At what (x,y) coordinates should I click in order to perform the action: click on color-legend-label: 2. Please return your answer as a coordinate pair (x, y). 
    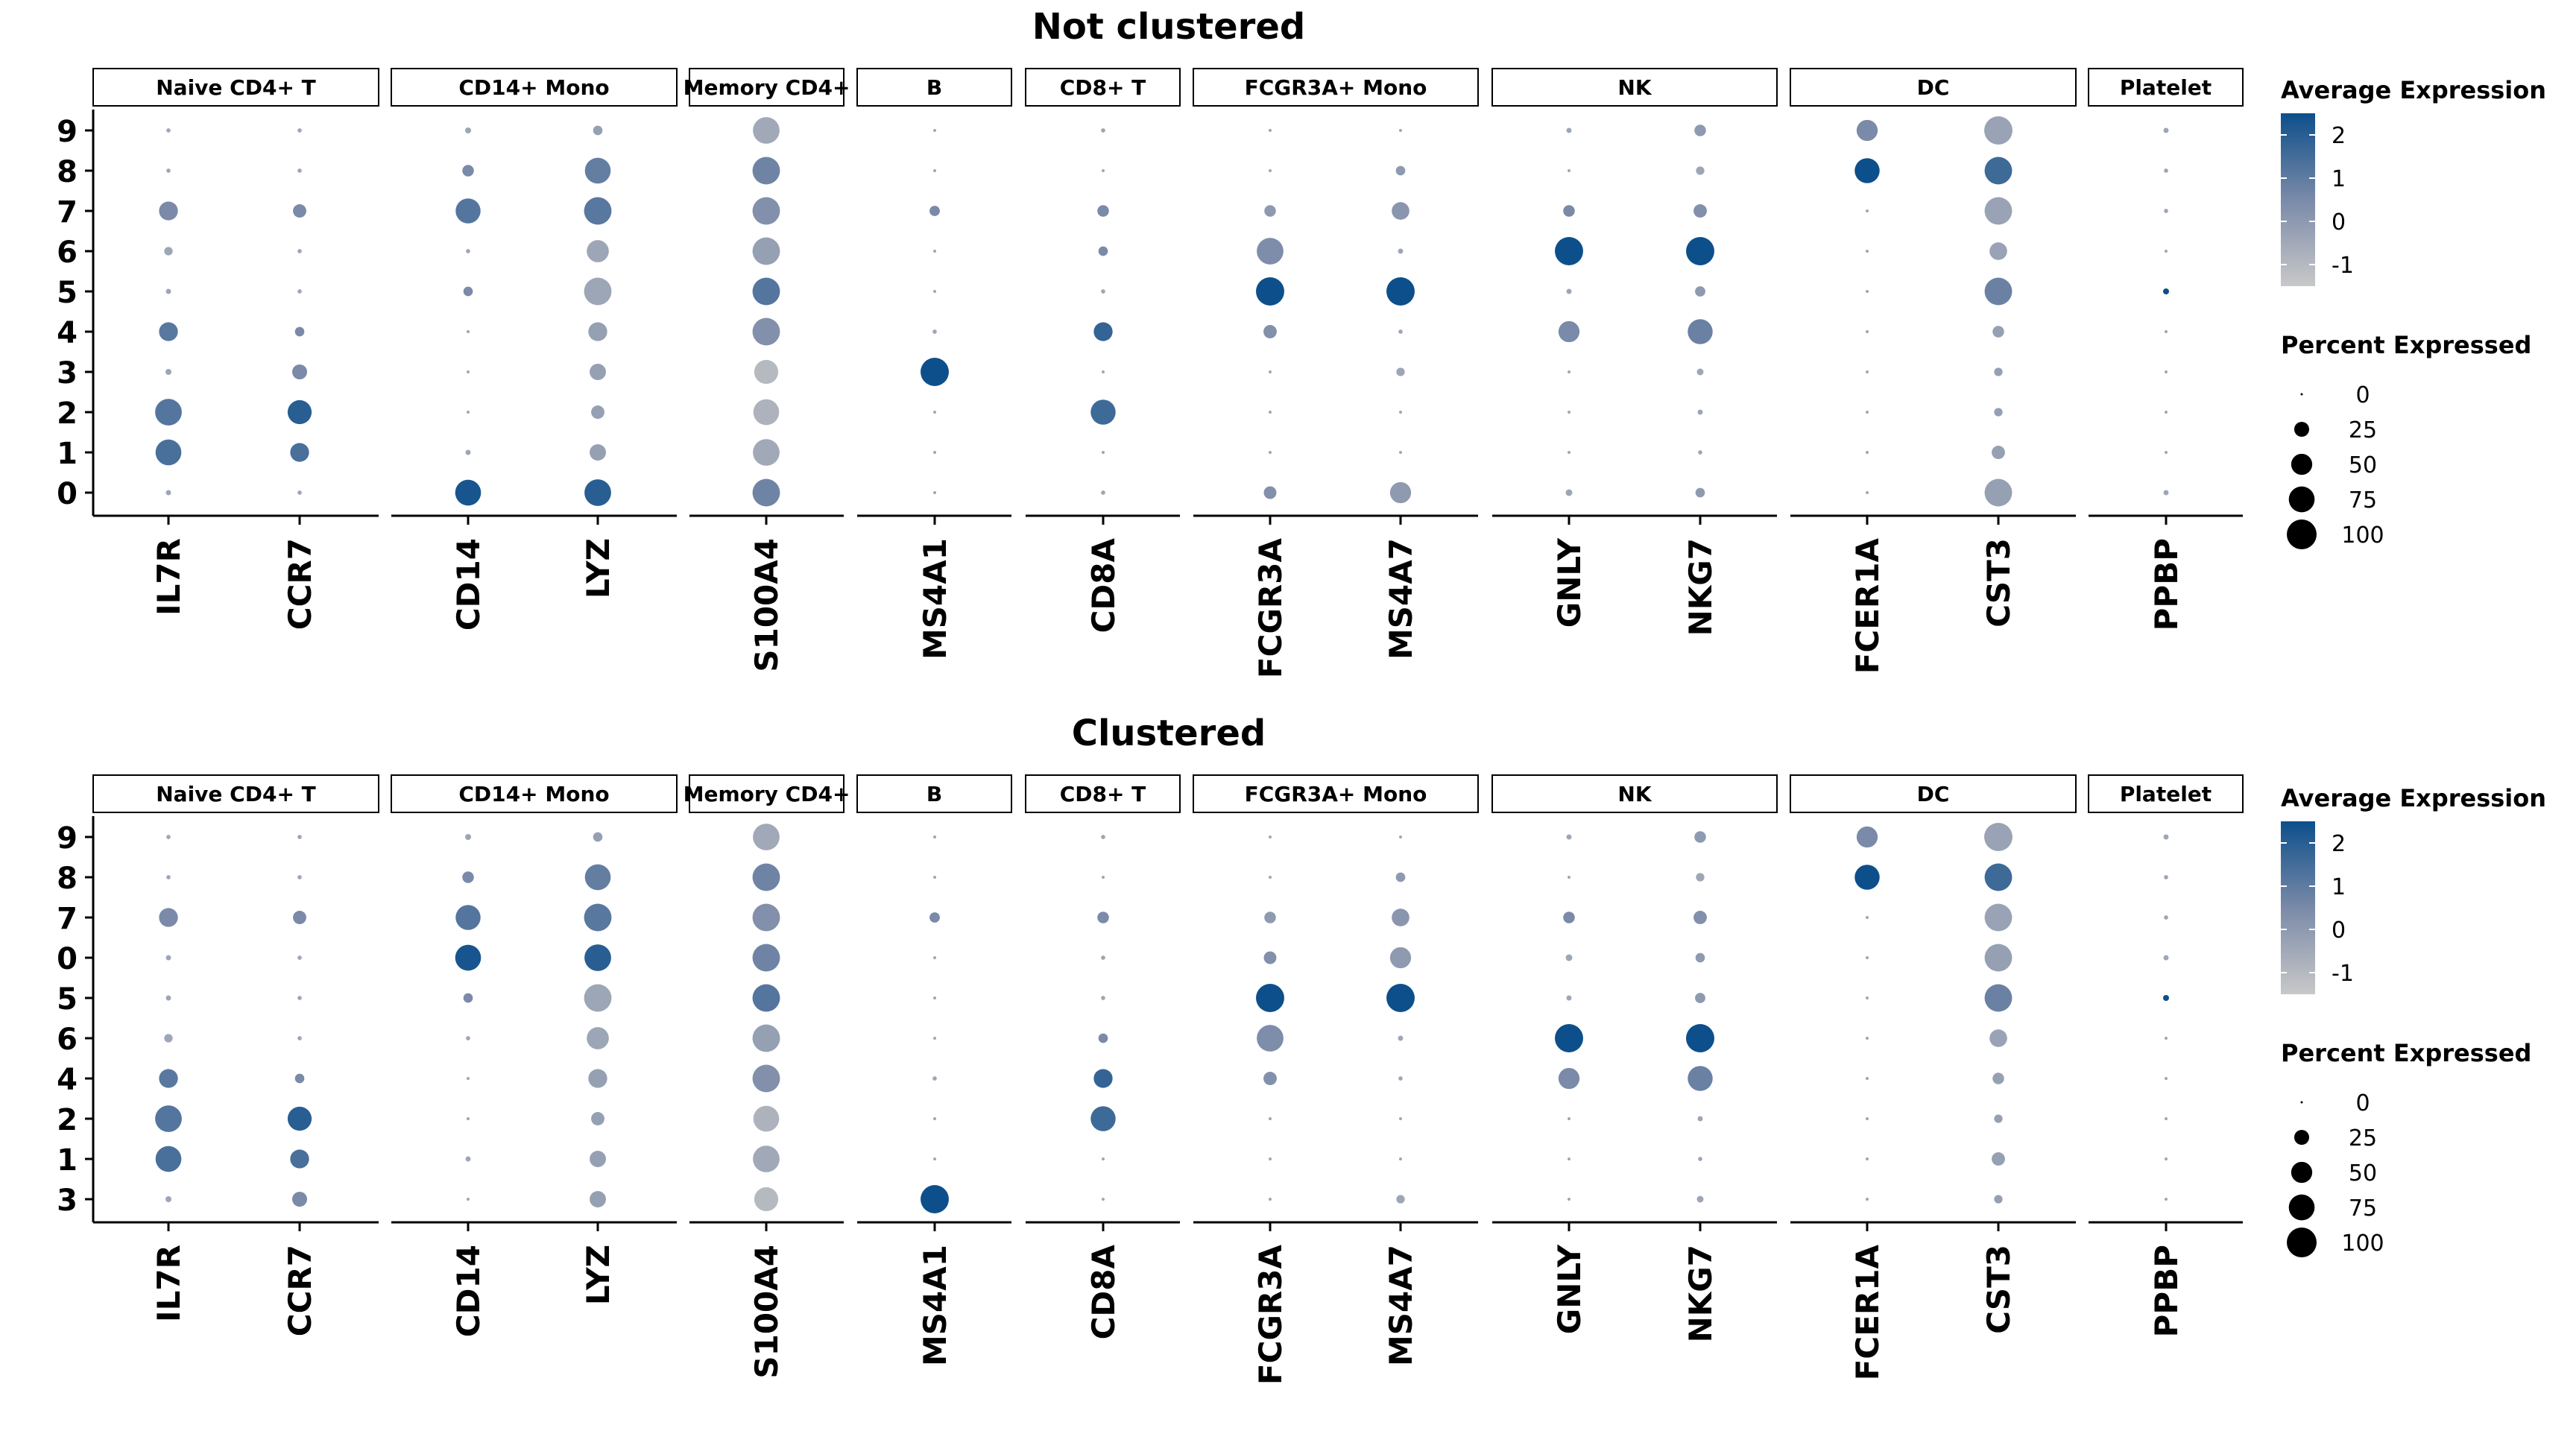
    Looking at the image, I should click on (2339, 844).